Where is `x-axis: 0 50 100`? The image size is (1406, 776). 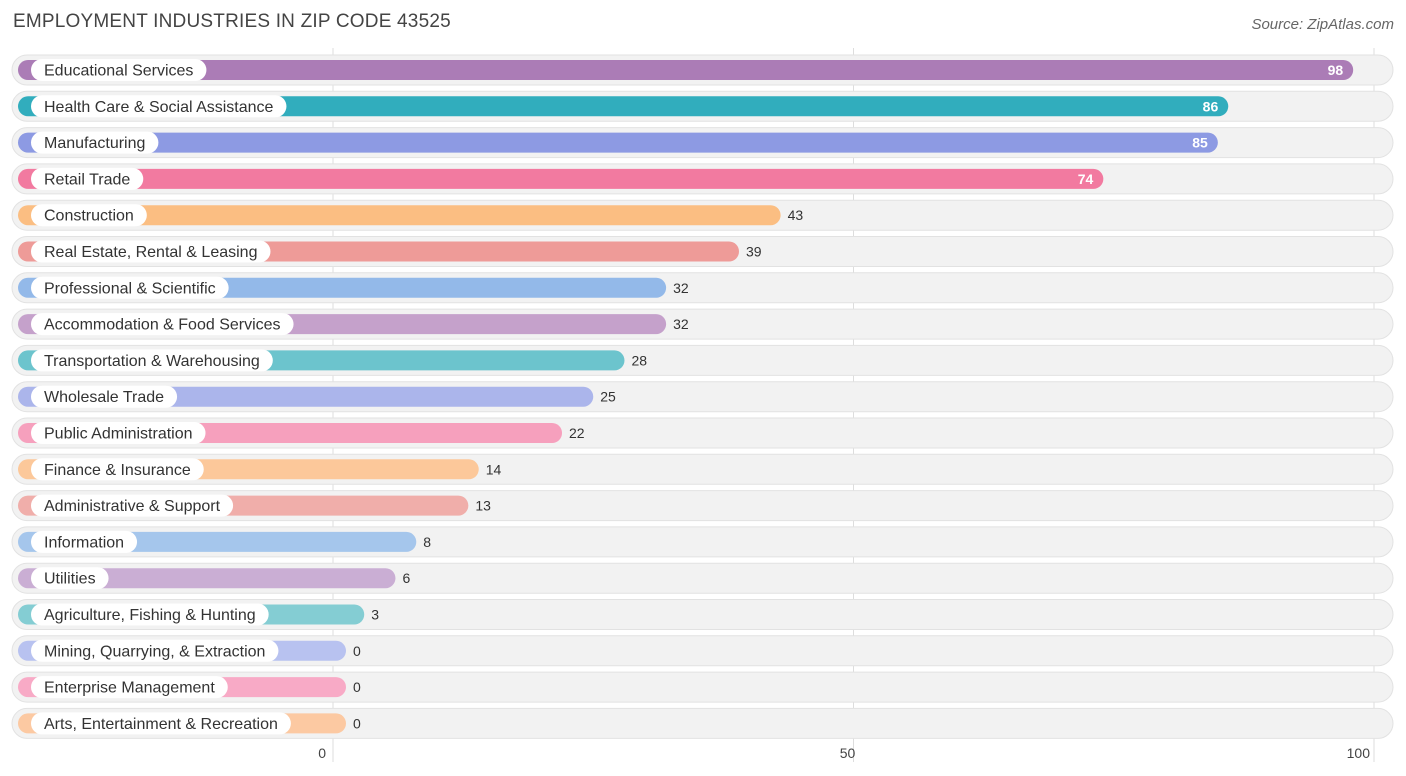 x-axis: 0 50 100 is located at coordinates (844, 753).